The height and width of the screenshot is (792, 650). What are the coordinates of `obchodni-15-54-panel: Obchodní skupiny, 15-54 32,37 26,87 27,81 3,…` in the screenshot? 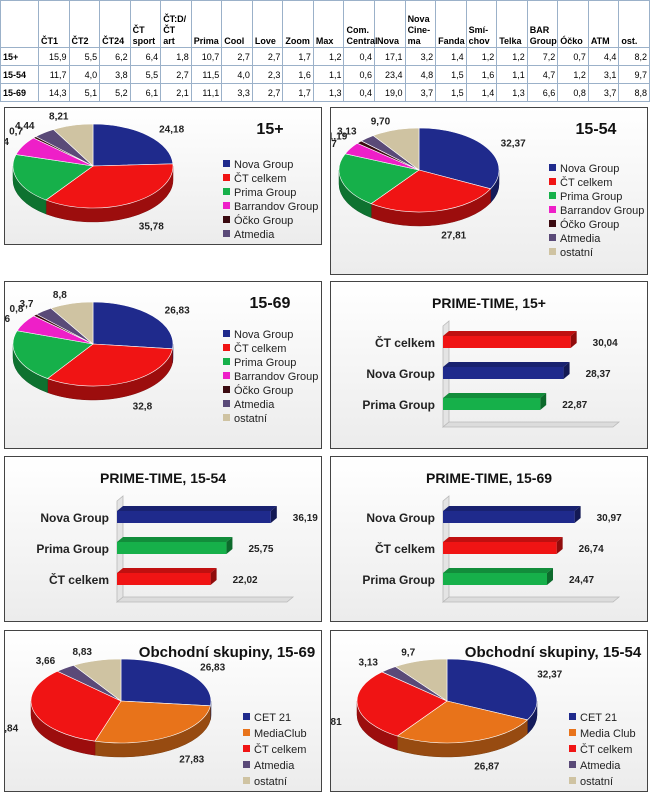 It's located at (489, 711).